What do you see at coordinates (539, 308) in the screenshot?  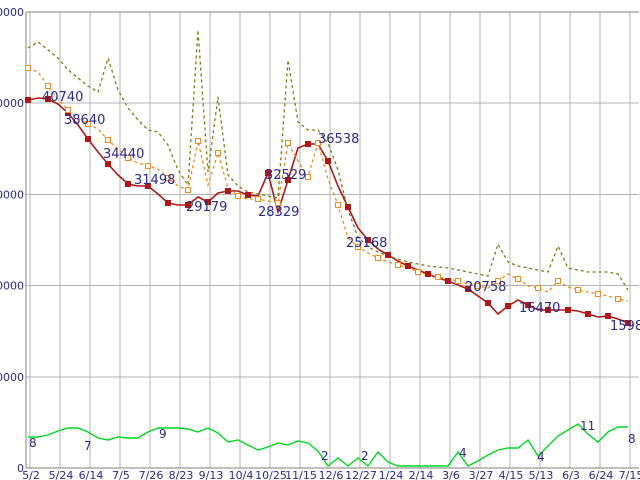 I see `price-value-label: 16470` at bounding box center [539, 308].